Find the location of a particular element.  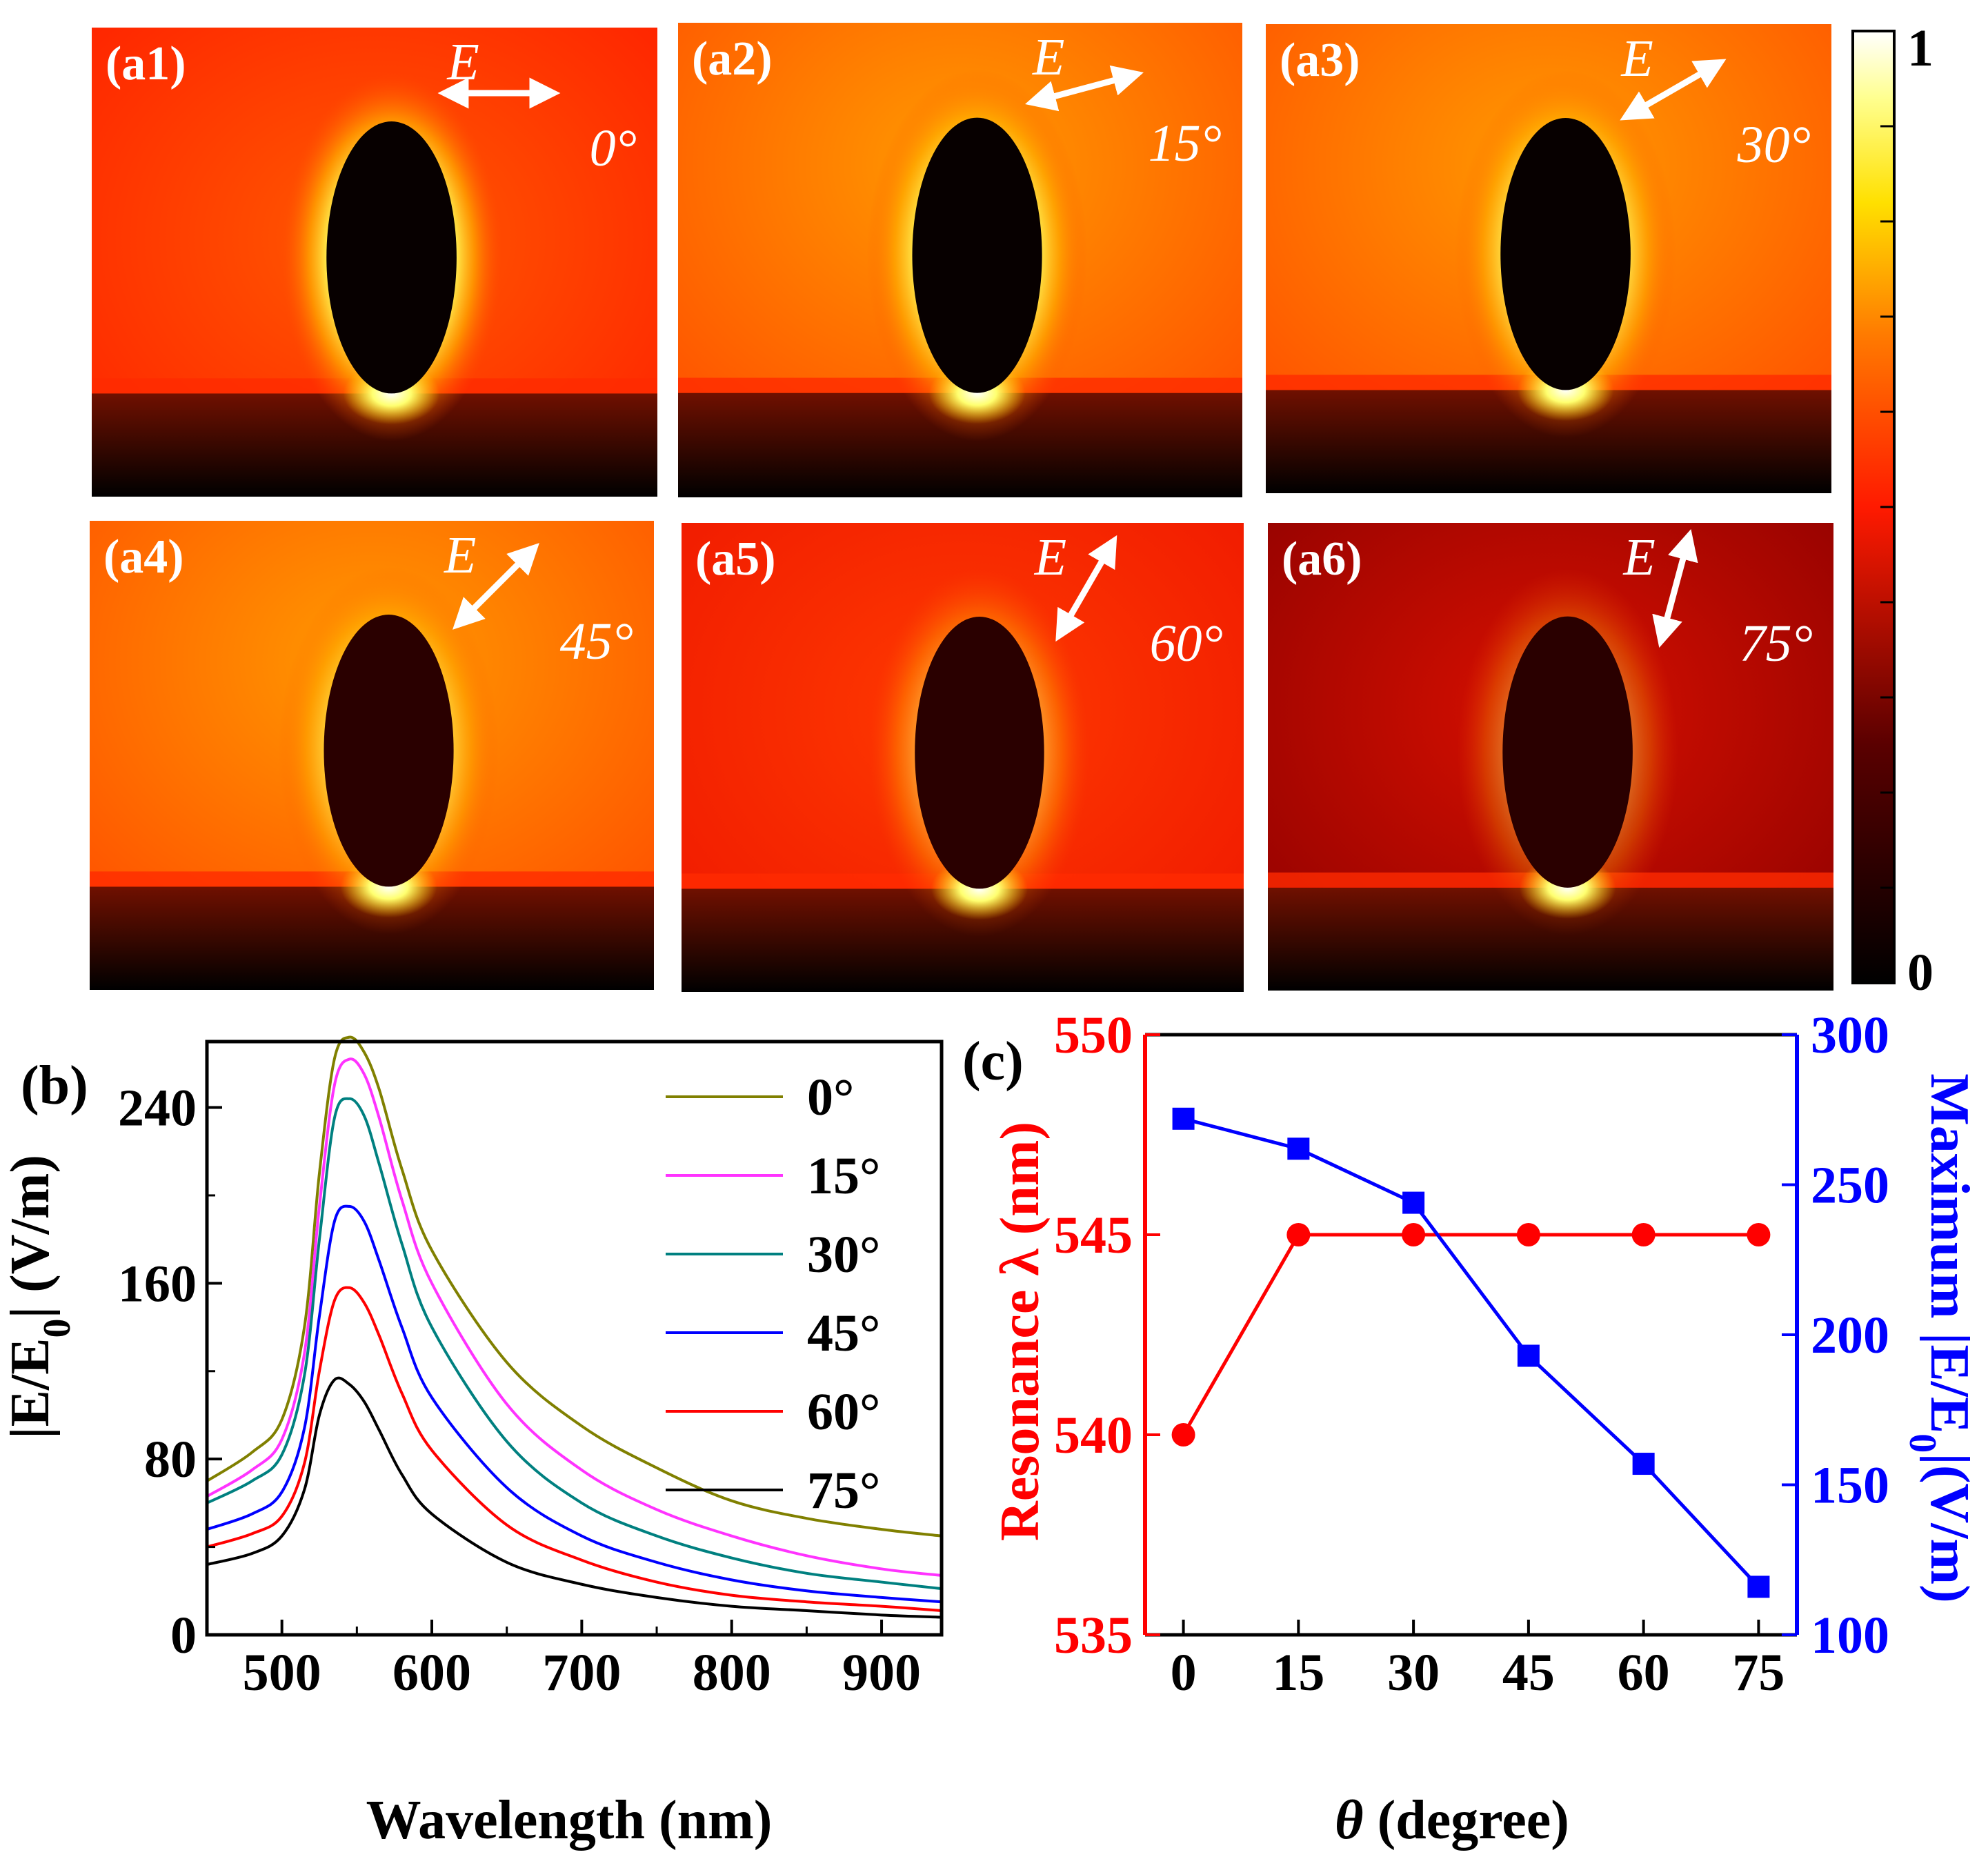

left-y-tick-label: 550 is located at coordinates (1093, 1035).